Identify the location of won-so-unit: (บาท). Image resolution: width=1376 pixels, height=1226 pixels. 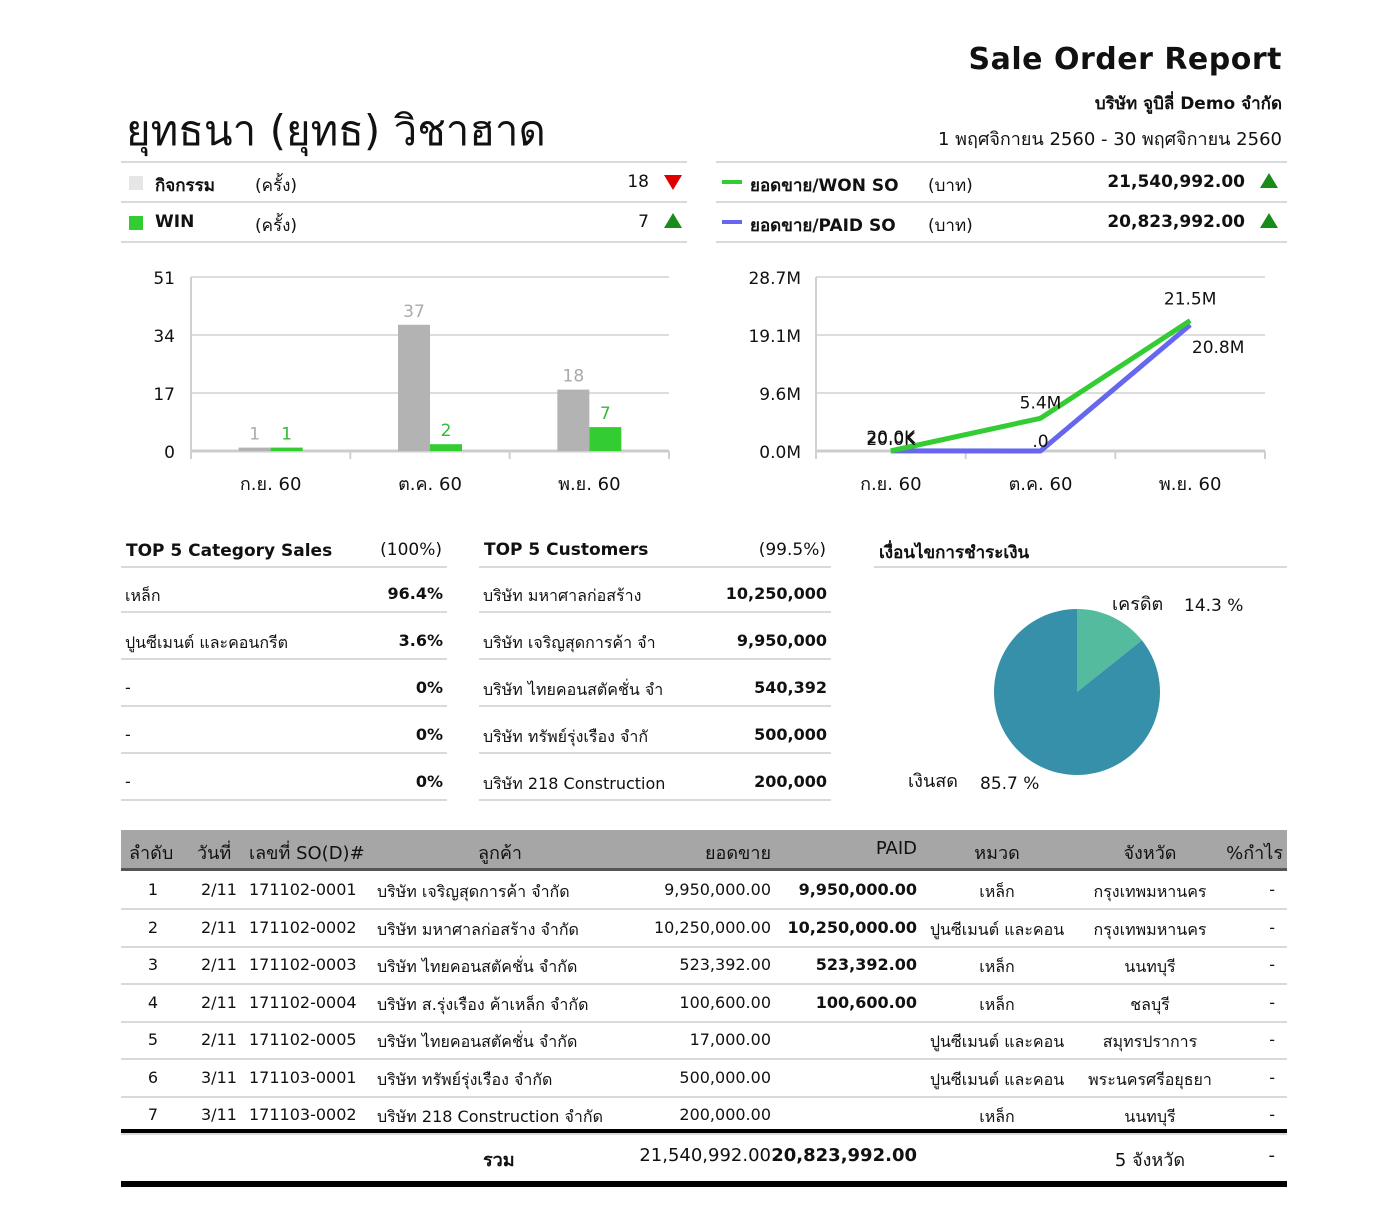
(950, 186).